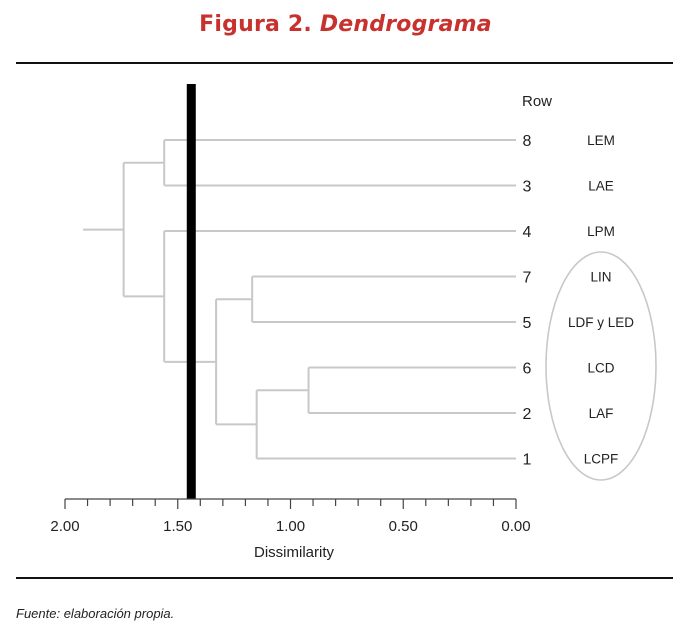 This screenshot has height=644, width=691. Describe the element at coordinates (177, 526) in the screenshot. I see `x-tick-label: 1.50` at that location.